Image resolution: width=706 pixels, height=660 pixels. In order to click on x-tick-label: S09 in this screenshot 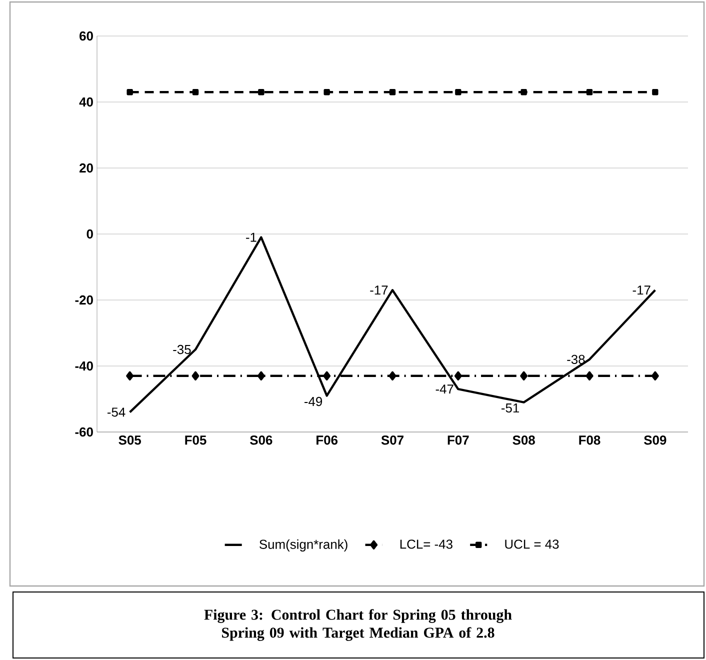, I will do `click(655, 440)`.